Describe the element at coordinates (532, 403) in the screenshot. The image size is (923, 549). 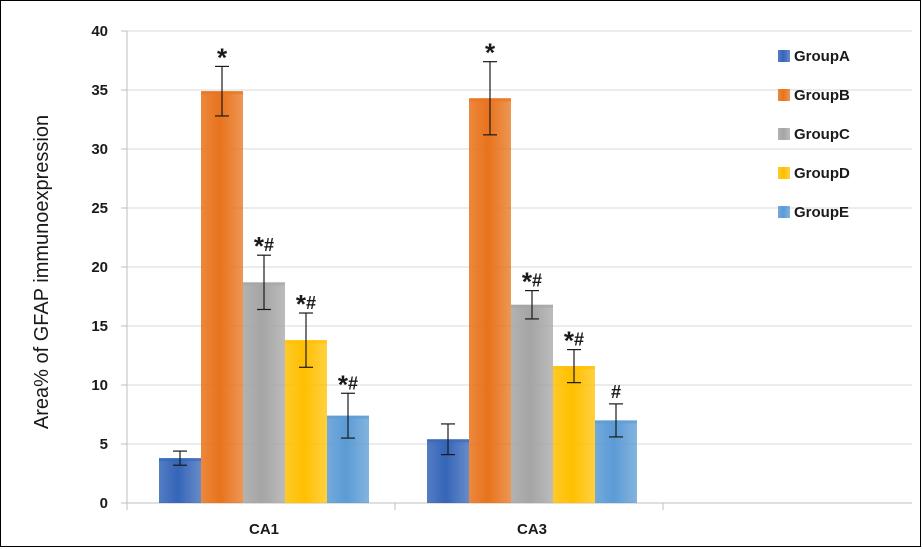
I see `bar-groupc-ca3` at that location.